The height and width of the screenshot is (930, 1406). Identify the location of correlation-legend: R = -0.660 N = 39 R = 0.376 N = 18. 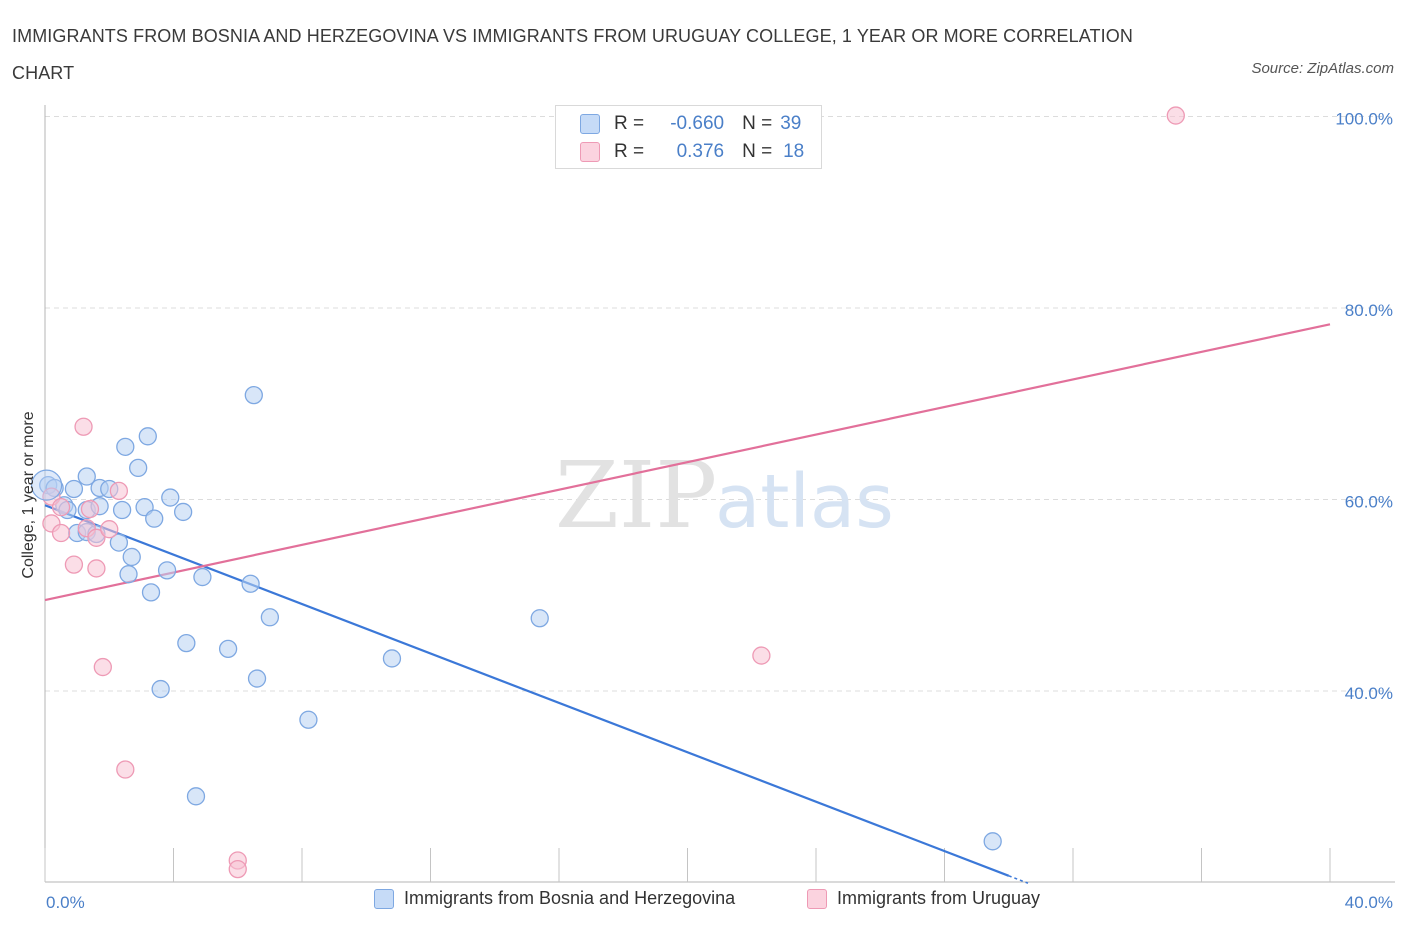
(688, 137).